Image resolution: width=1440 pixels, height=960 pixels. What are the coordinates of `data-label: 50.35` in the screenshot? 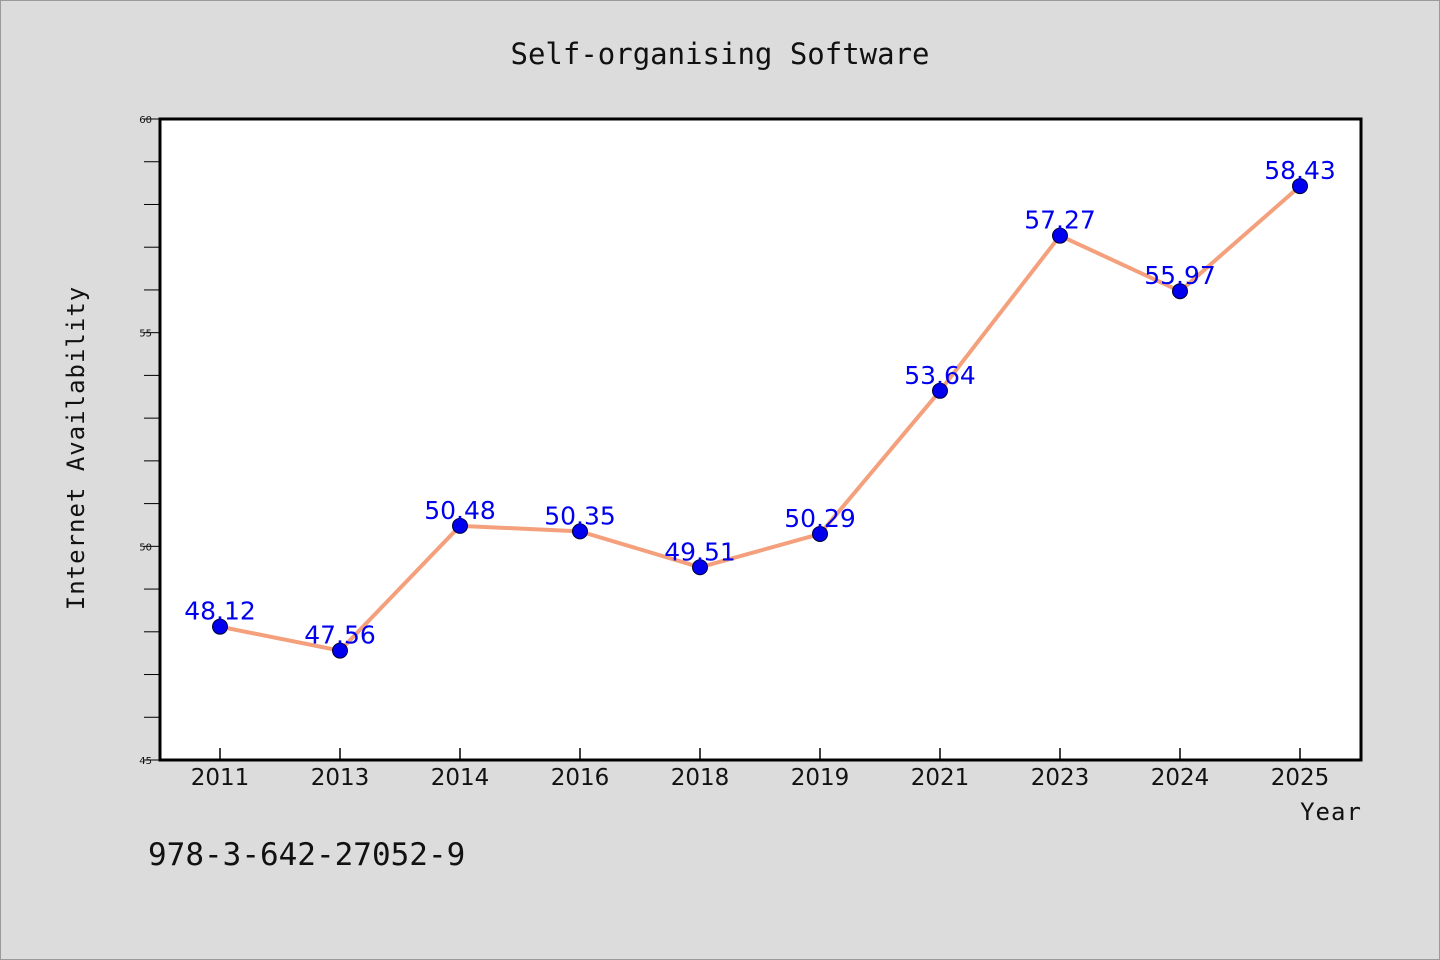 It's located at (580, 515).